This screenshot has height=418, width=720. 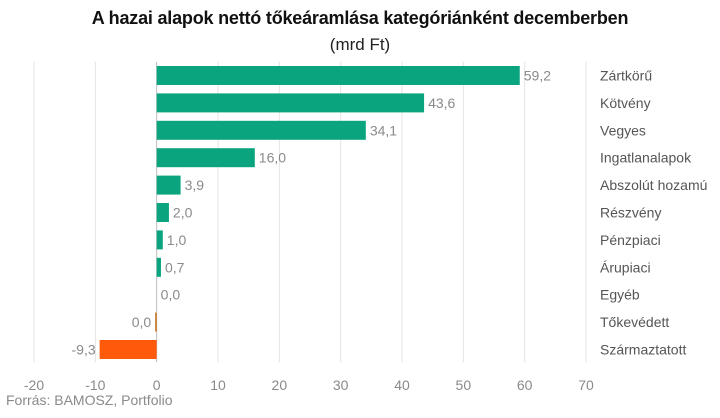 I want to click on category-label: Pénzpiaci, so click(x=630, y=240).